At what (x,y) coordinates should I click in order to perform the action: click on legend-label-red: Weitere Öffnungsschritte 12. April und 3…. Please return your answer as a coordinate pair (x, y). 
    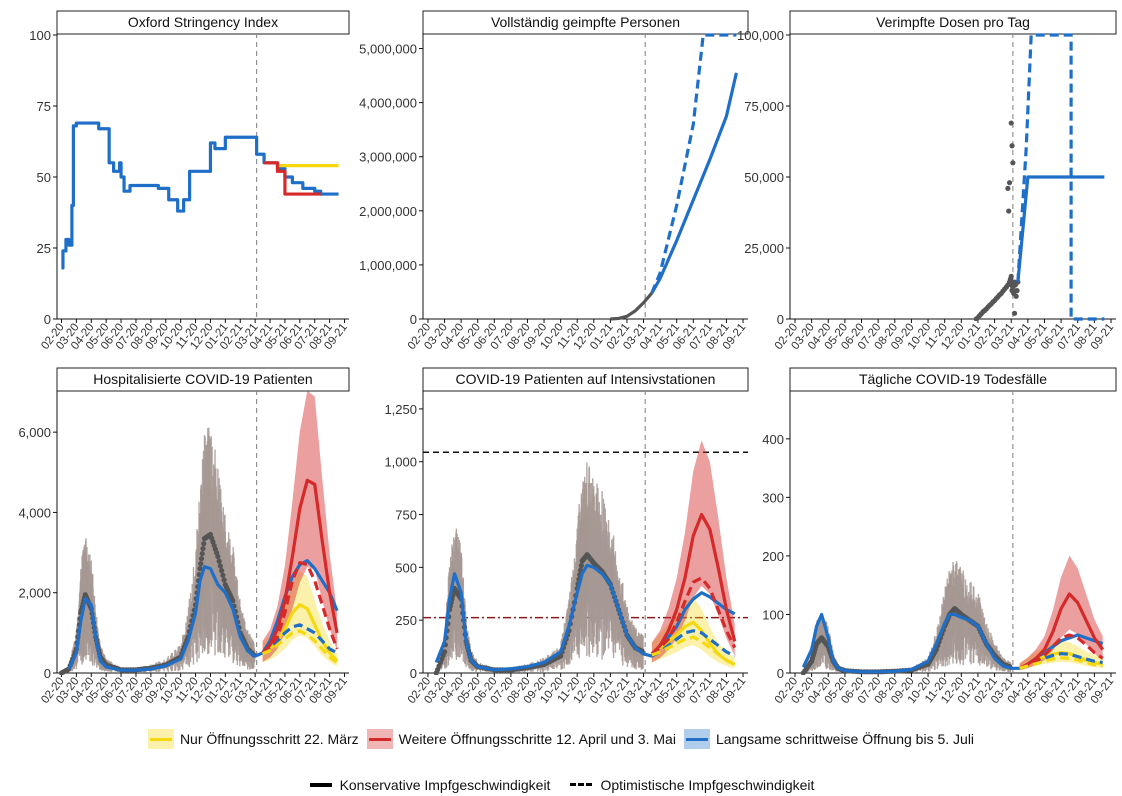
    Looking at the image, I should click on (537, 739).